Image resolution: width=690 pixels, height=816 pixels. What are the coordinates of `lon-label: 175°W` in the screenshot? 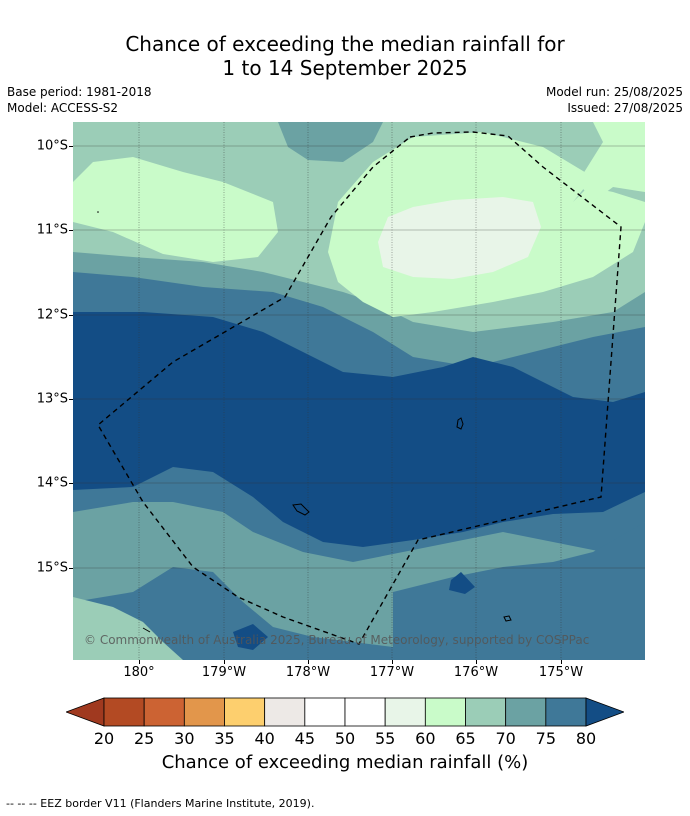 It's located at (561, 672).